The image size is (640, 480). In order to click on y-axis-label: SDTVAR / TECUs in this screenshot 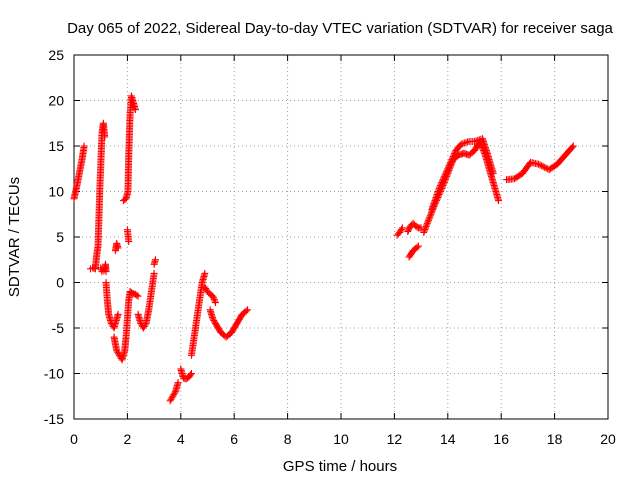, I will do `click(14, 237)`.